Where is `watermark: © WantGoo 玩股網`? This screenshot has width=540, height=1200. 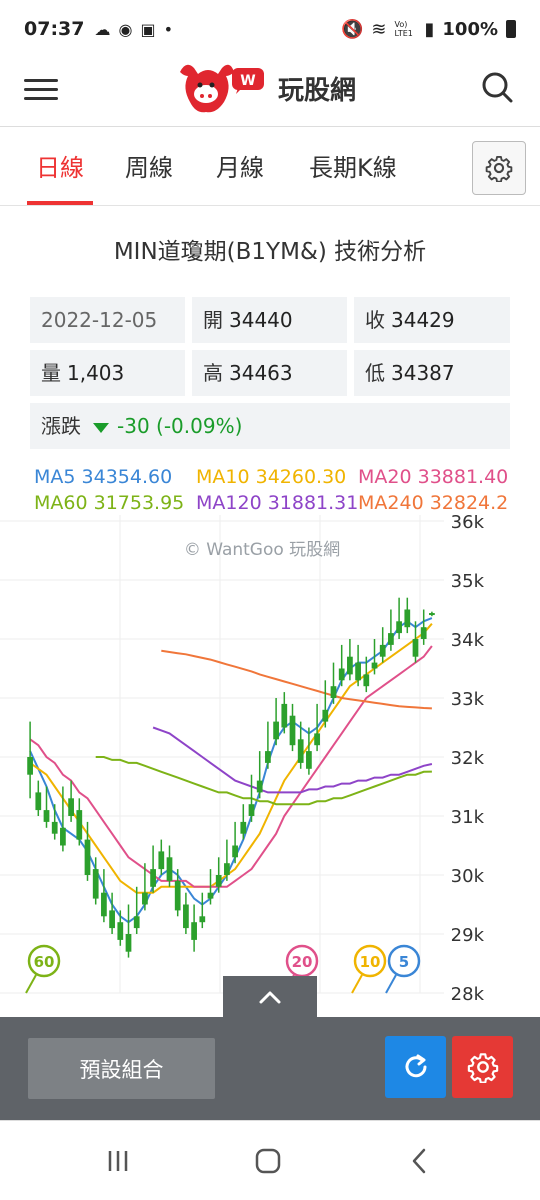
watermark: © WantGoo 玩股網 is located at coordinates (262, 550).